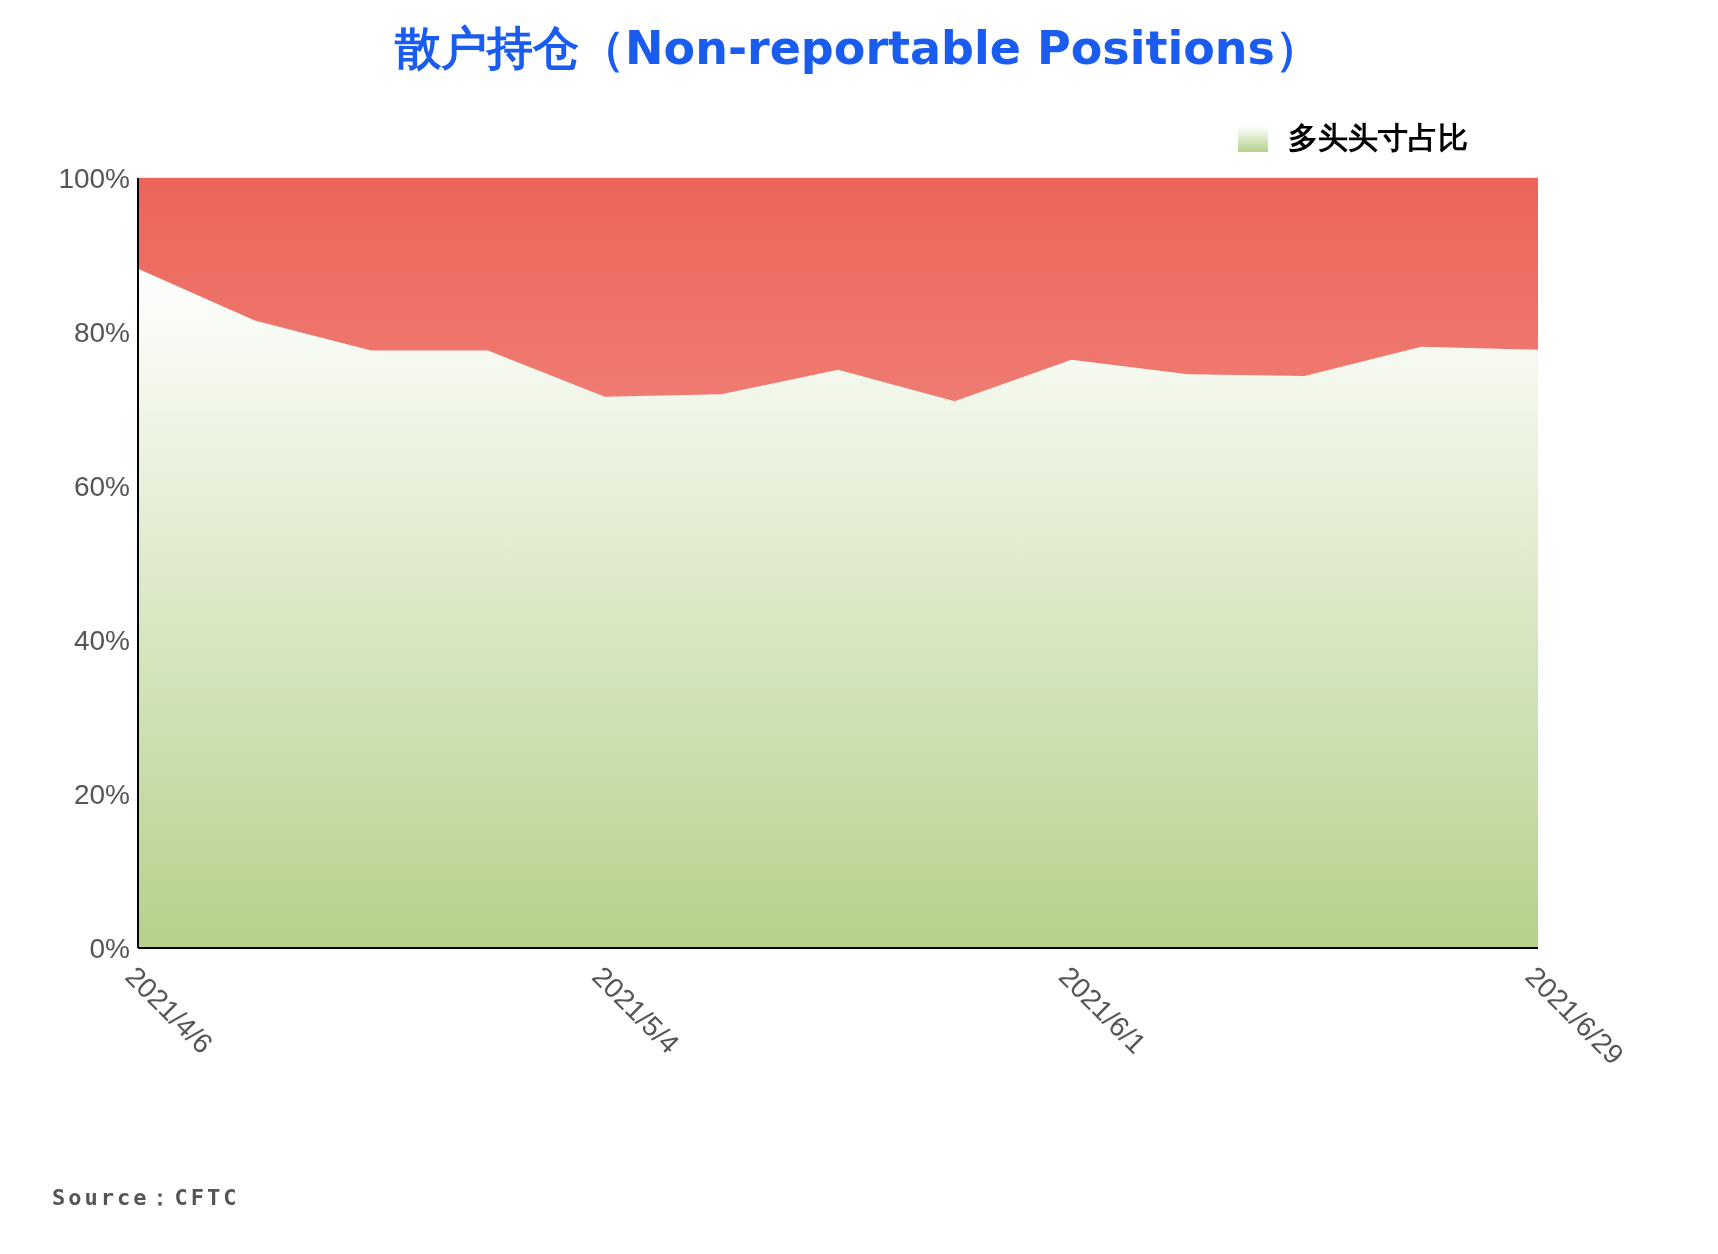 The width and height of the screenshot is (1718, 1254). I want to click on source-note: Source：CFTC, so click(146, 1198).